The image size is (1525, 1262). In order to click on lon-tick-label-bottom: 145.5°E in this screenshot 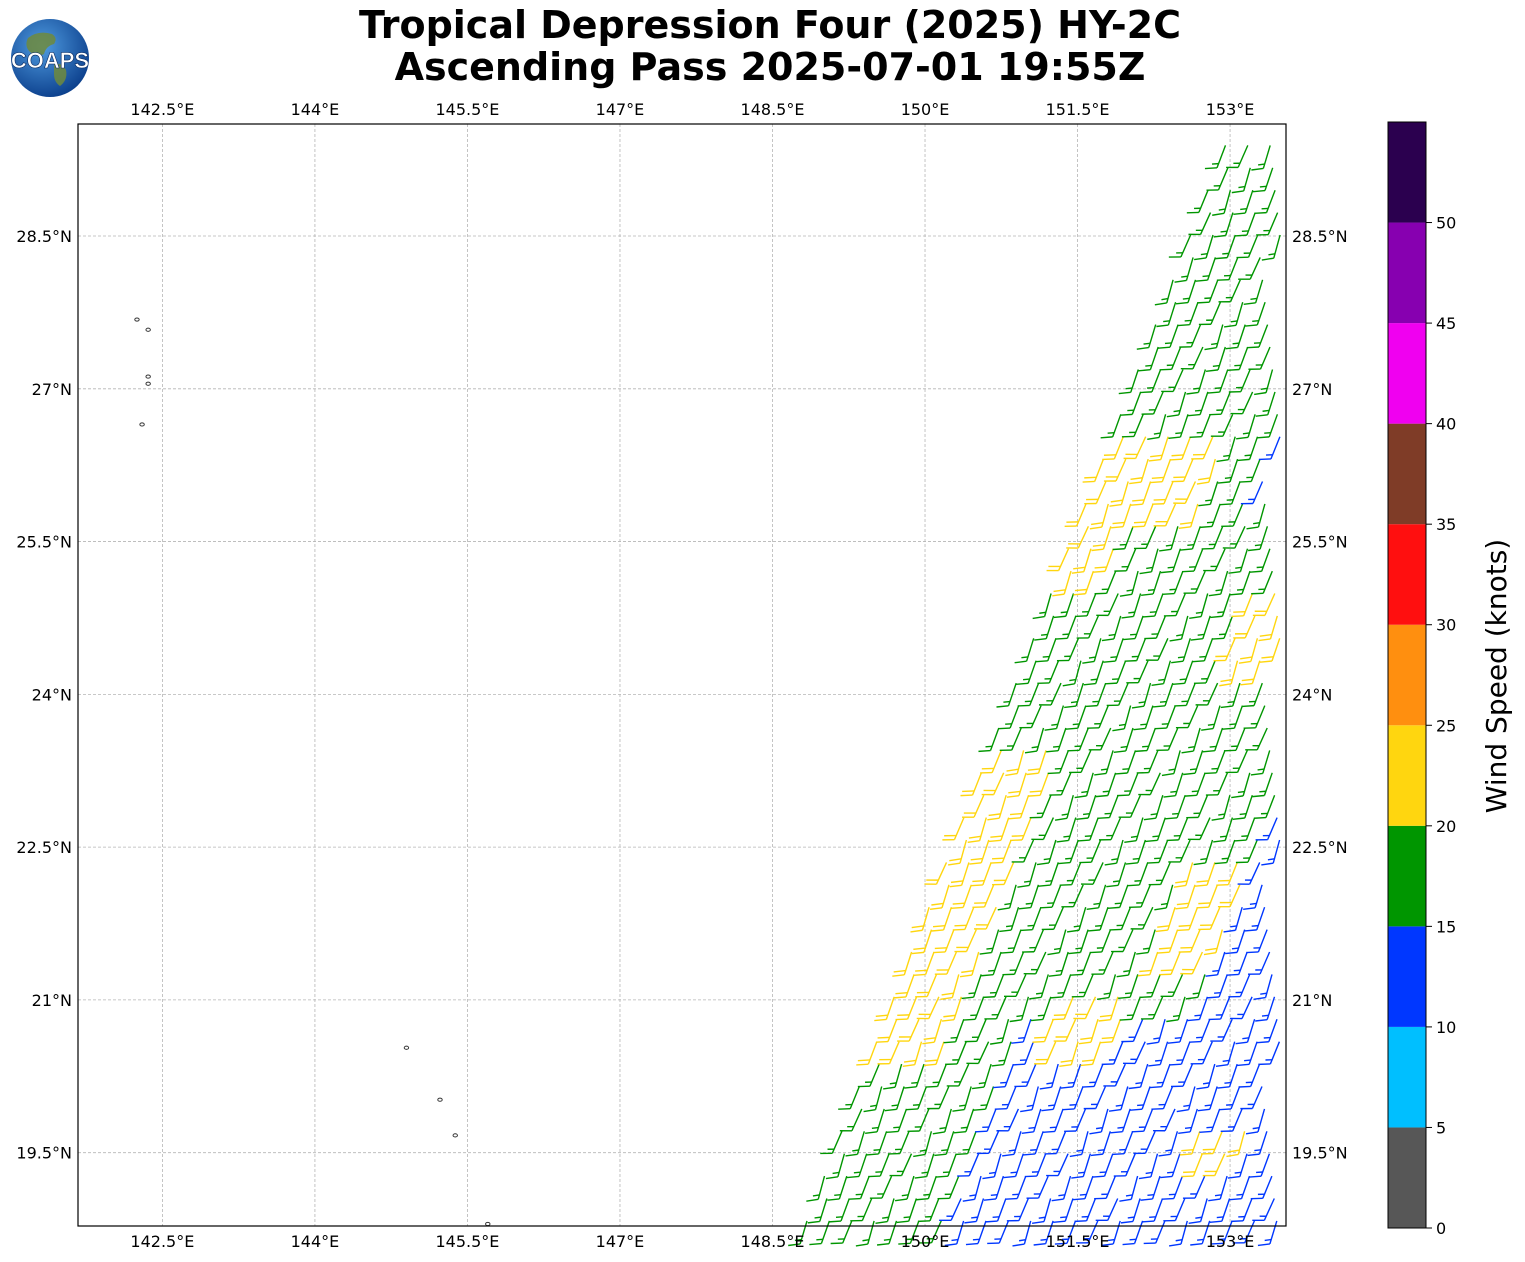, I will do `click(467, 1241)`.